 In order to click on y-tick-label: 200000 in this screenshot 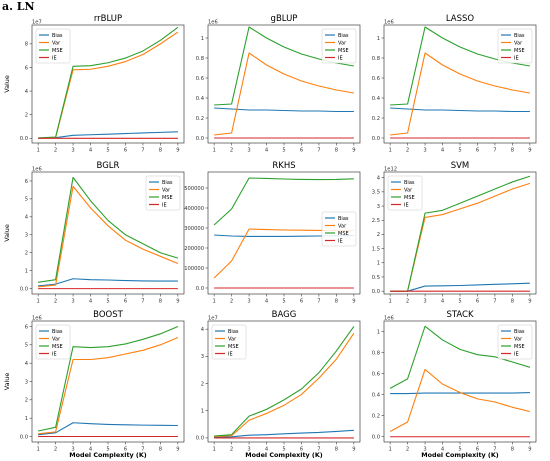, I will do `click(194, 249)`.